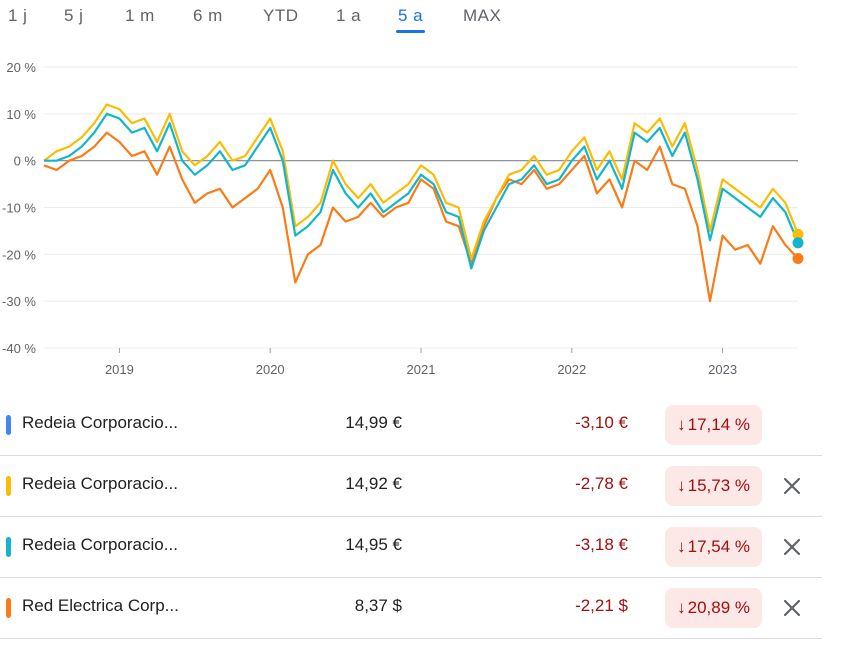  What do you see at coordinates (74, 15) in the screenshot?
I see `tab-5-days: 5 j` at bounding box center [74, 15].